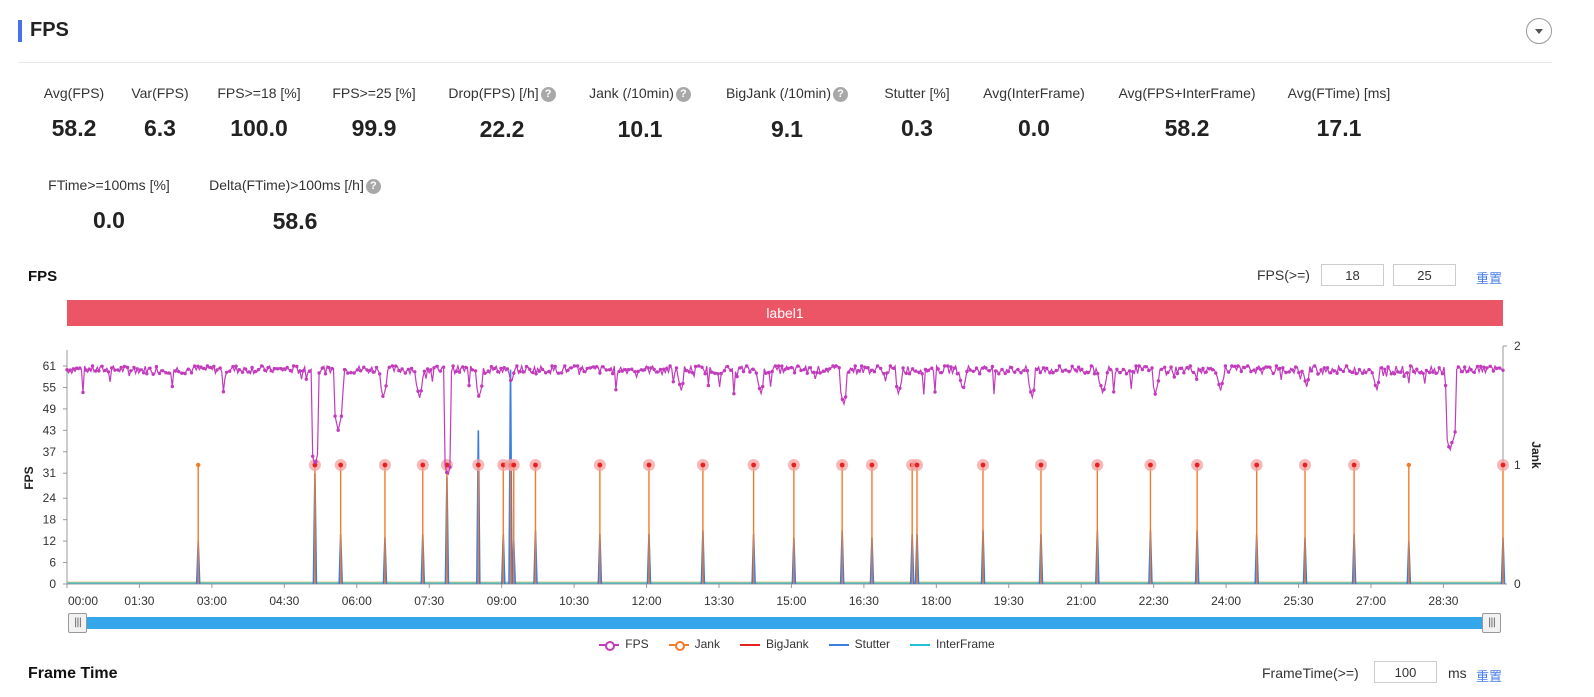 Image resolution: width=1594 pixels, height=697 pixels. What do you see at coordinates (1489, 676) in the screenshot?
I see `frametime-reset-link: 重置` at bounding box center [1489, 676].